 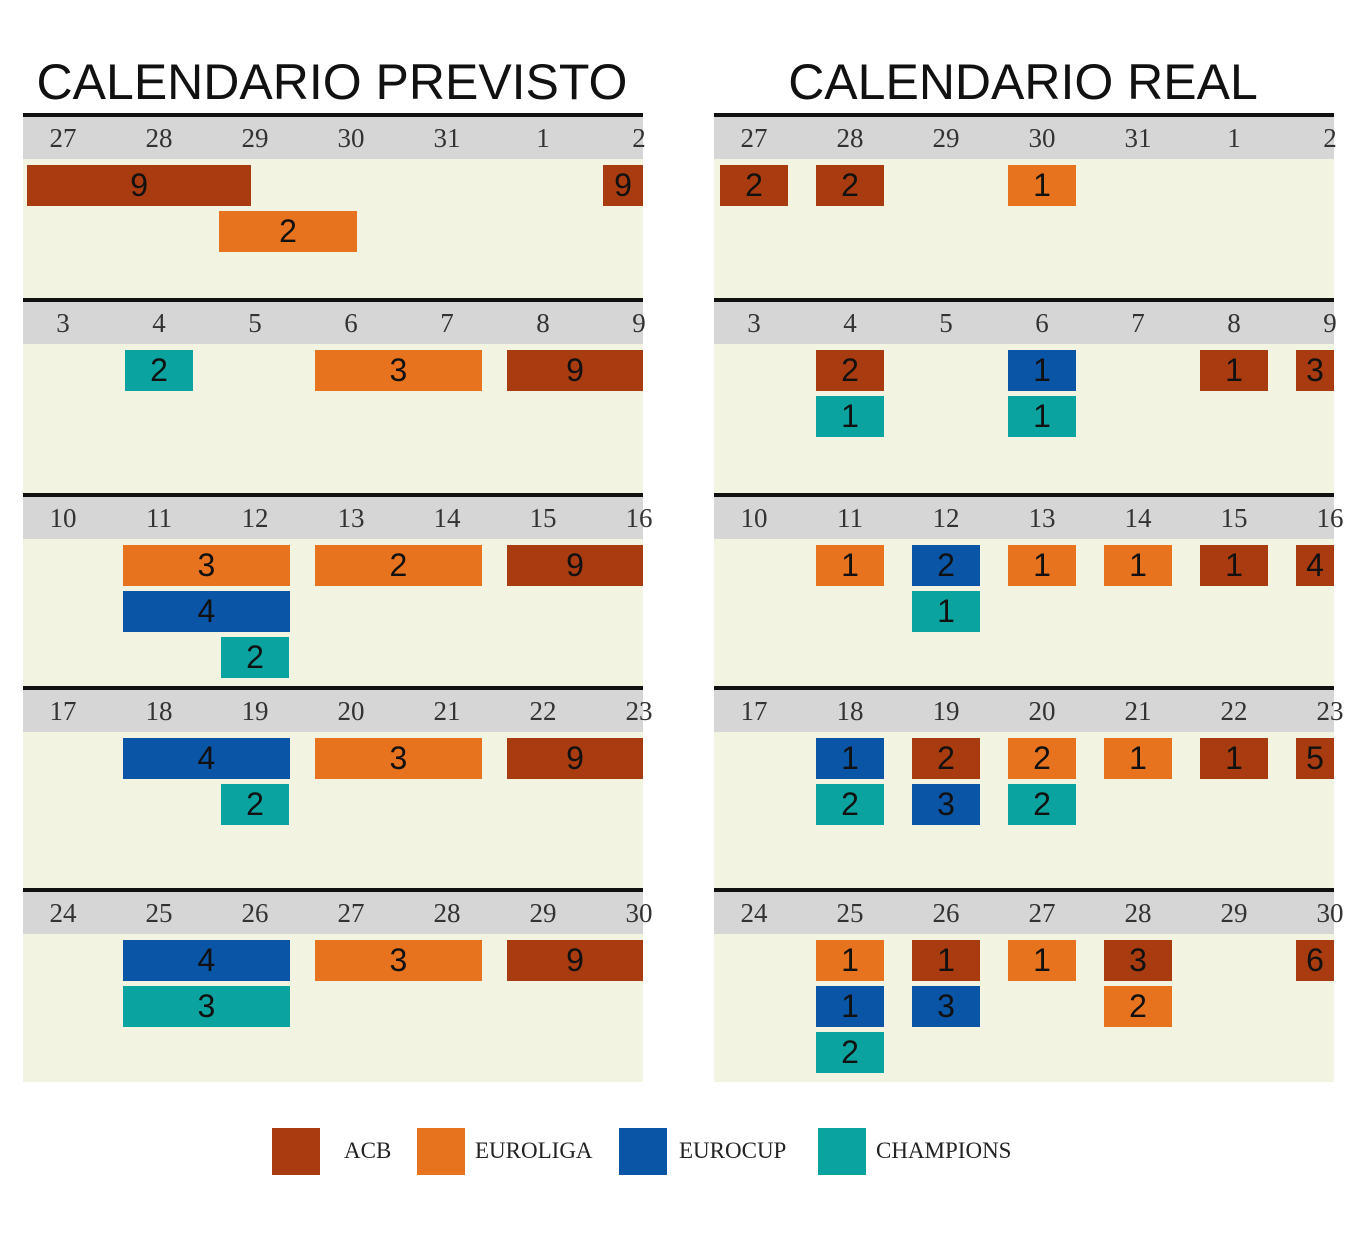 I want to click on day-number: 6, so click(x=351, y=323).